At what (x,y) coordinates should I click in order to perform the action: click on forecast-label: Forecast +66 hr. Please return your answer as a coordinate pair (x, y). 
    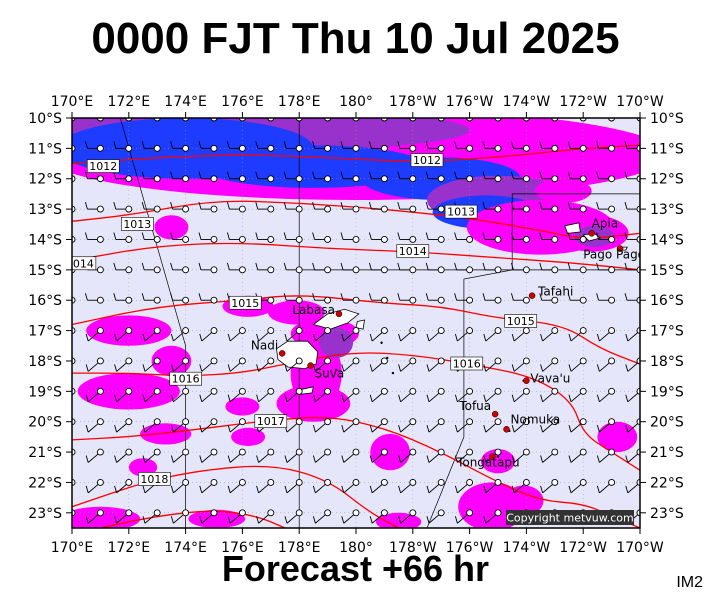
    Looking at the image, I should click on (355, 568).